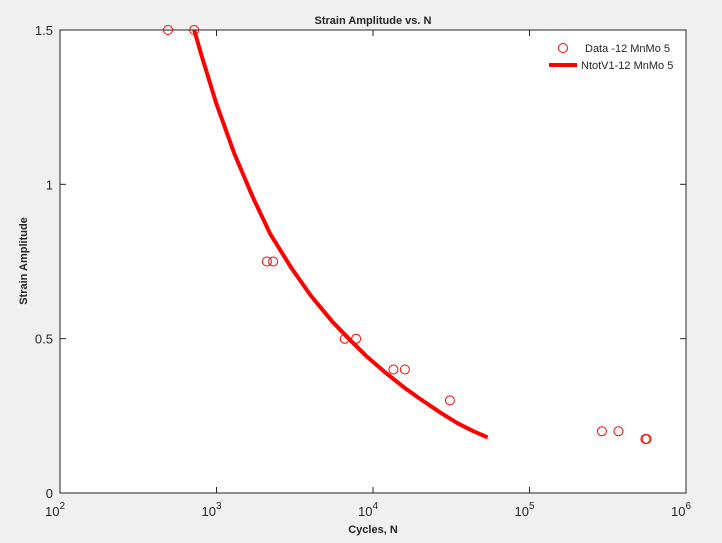  Describe the element at coordinates (524, 510) in the screenshot. I see `x-tick-label: 10⁵` at that location.